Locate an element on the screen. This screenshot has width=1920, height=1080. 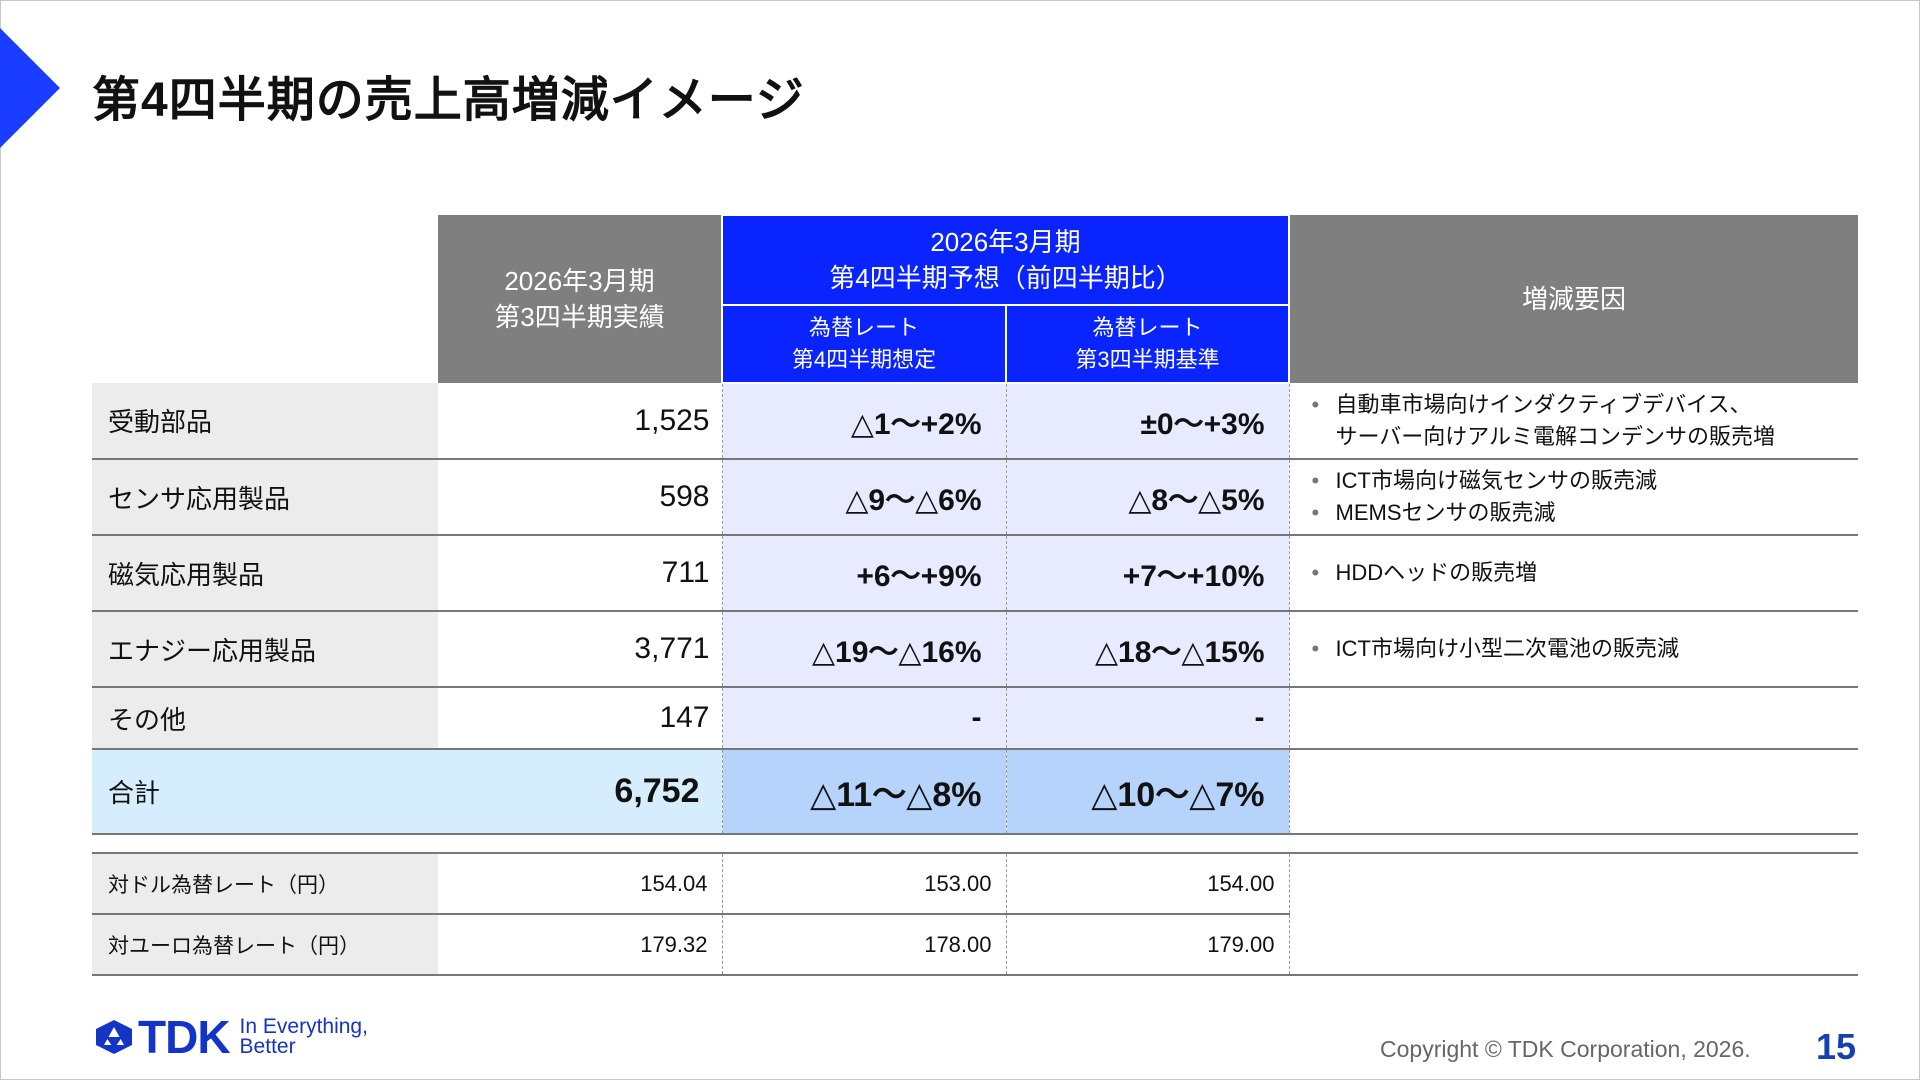
row-notes: ICT市場向け磁気センサの販売減MEMSセンサの販売減 is located at coordinates (1574, 497).